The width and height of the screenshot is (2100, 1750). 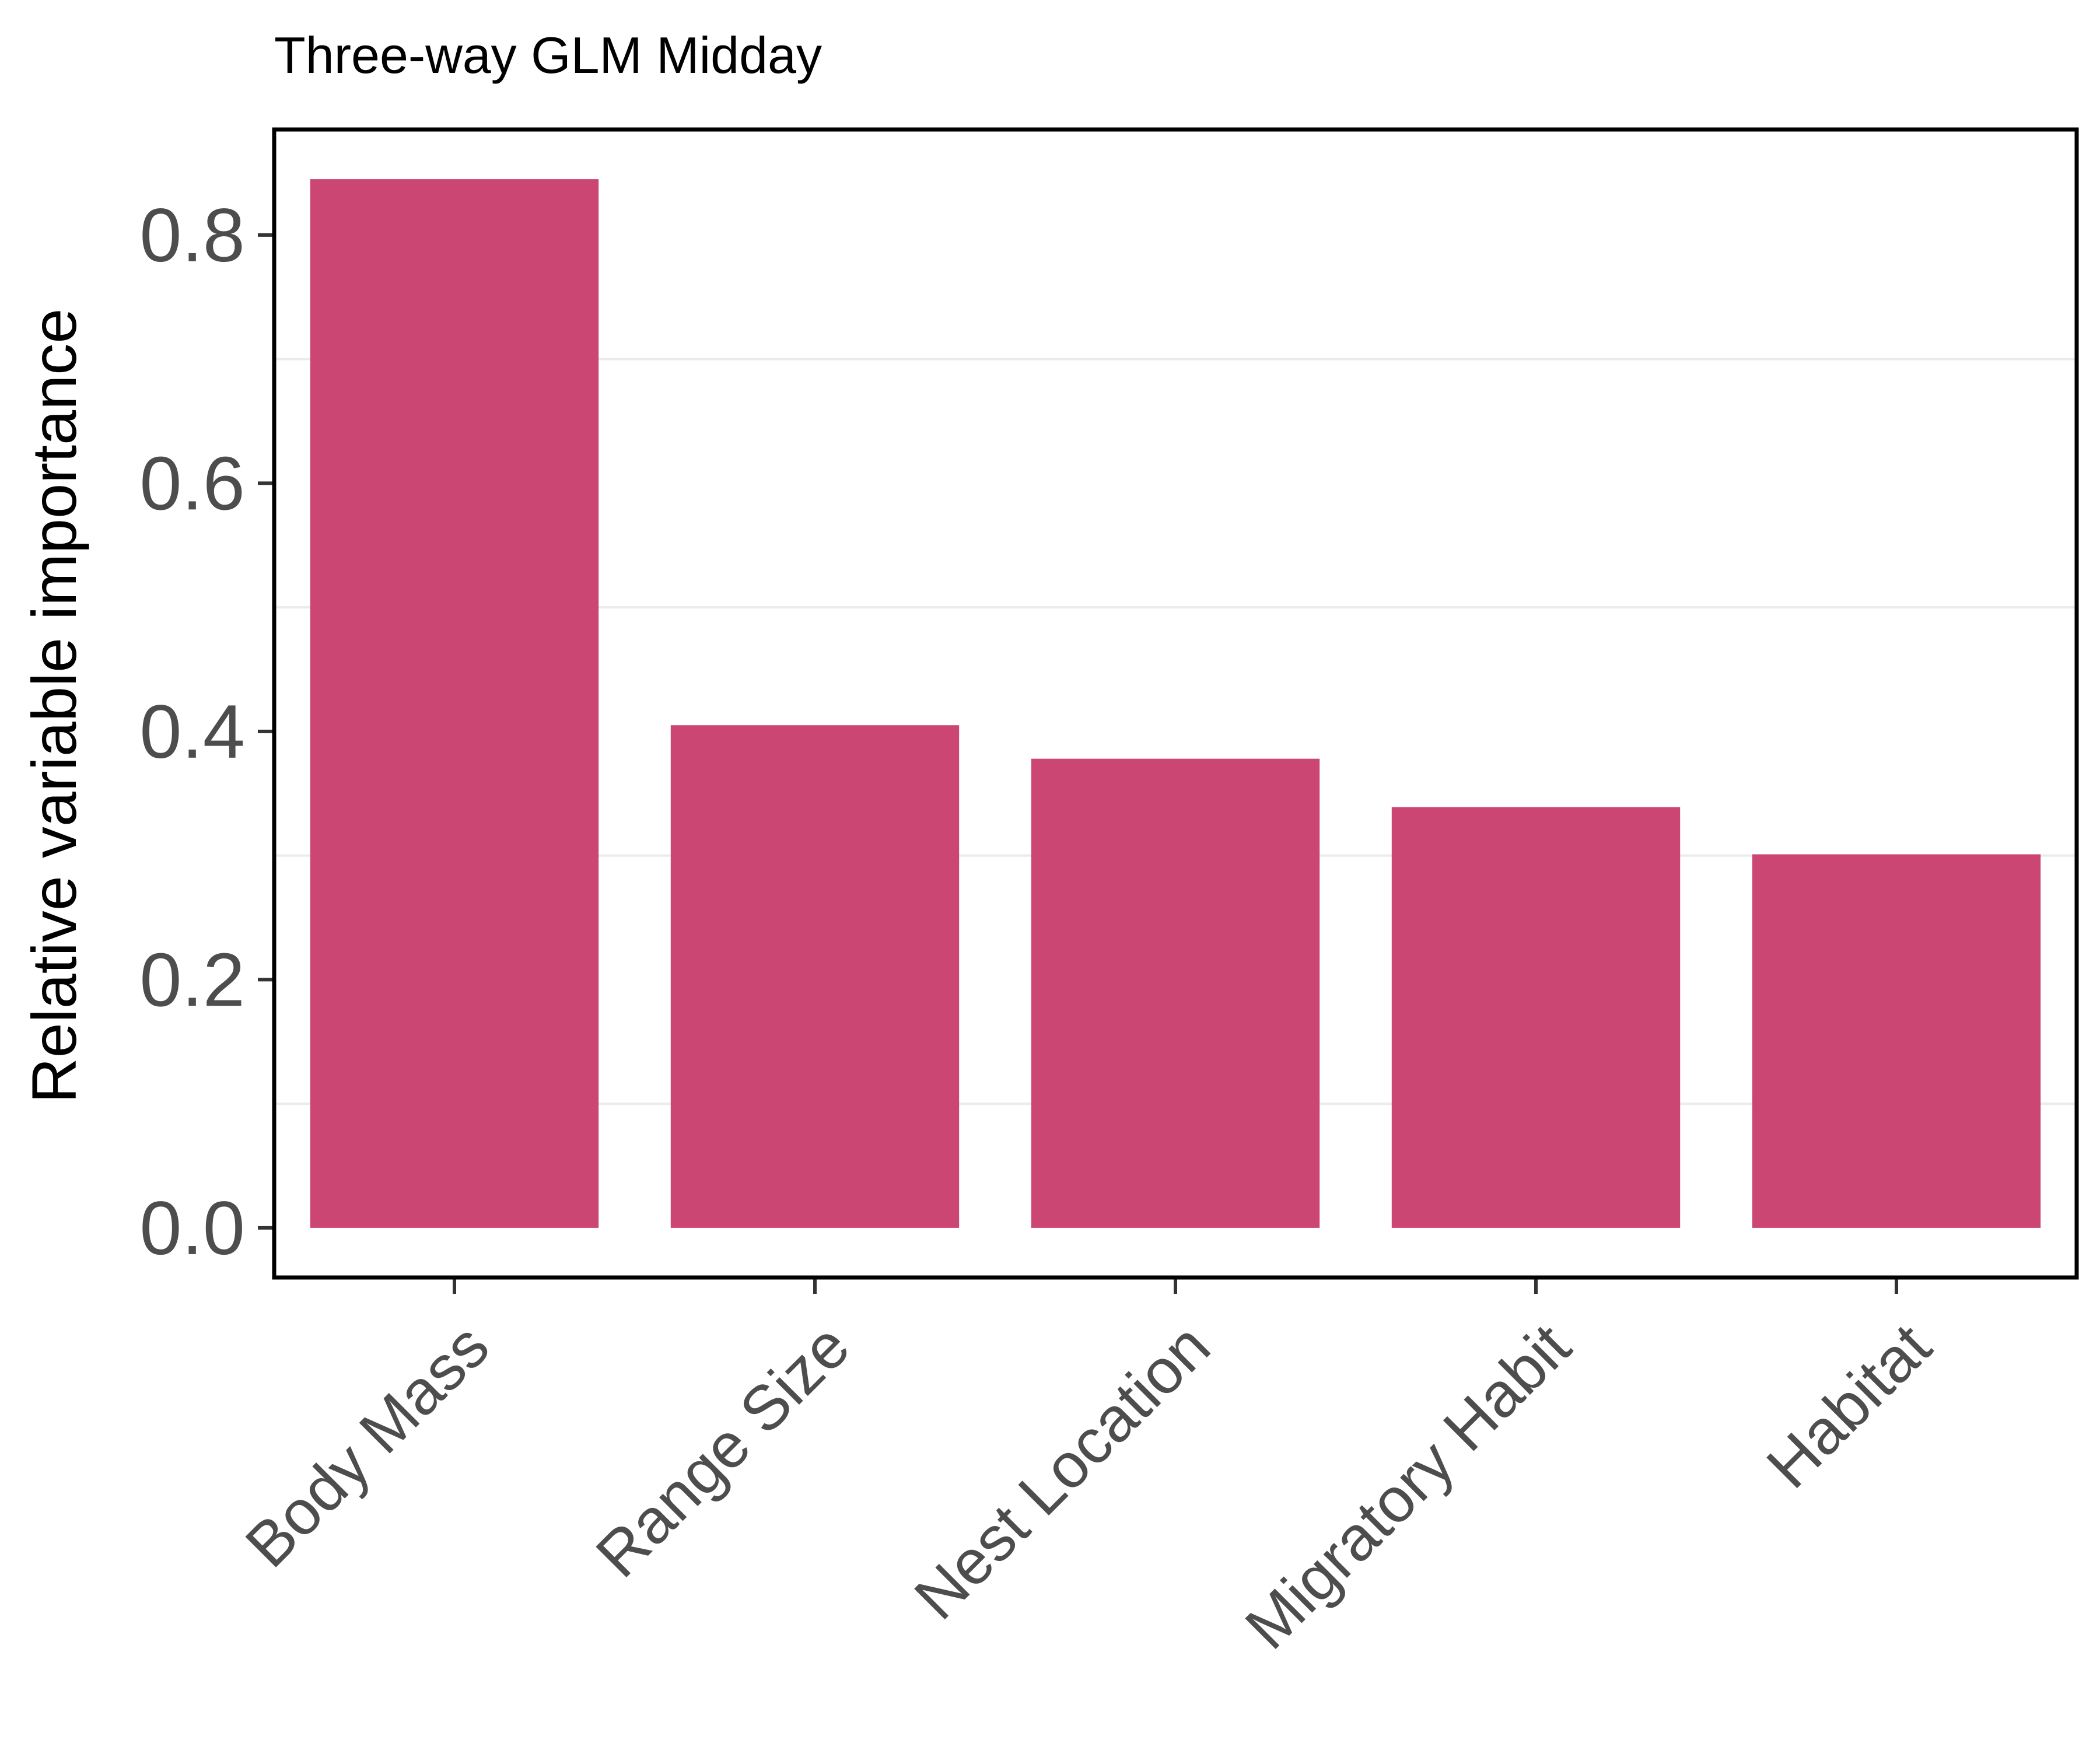 What do you see at coordinates (1062, 1471) in the screenshot?
I see `x-tick-label: Nest Location` at bounding box center [1062, 1471].